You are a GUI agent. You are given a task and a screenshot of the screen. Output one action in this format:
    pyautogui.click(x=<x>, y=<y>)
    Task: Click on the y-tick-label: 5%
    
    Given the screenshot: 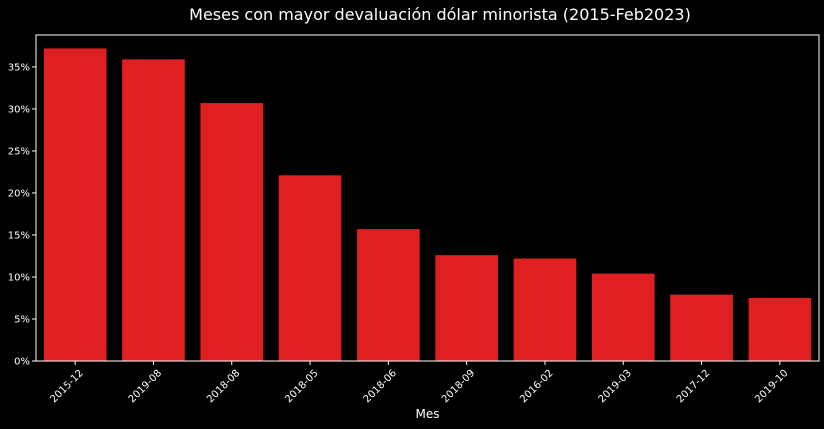 What is the action you would take?
    pyautogui.click(x=22, y=319)
    